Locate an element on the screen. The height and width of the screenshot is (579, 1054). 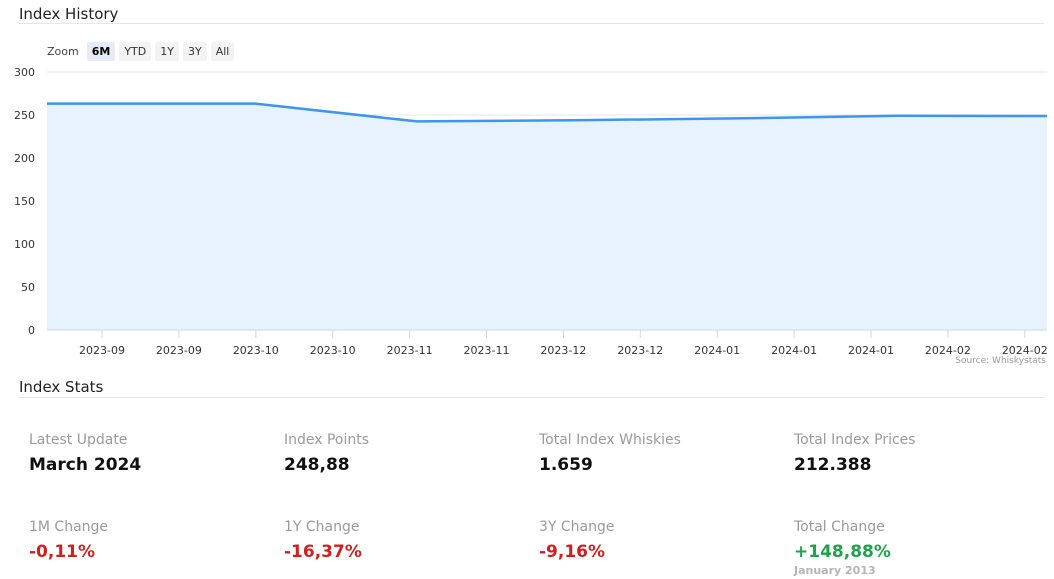
y-tick-label: 300 is located at coordinates (24, 72).